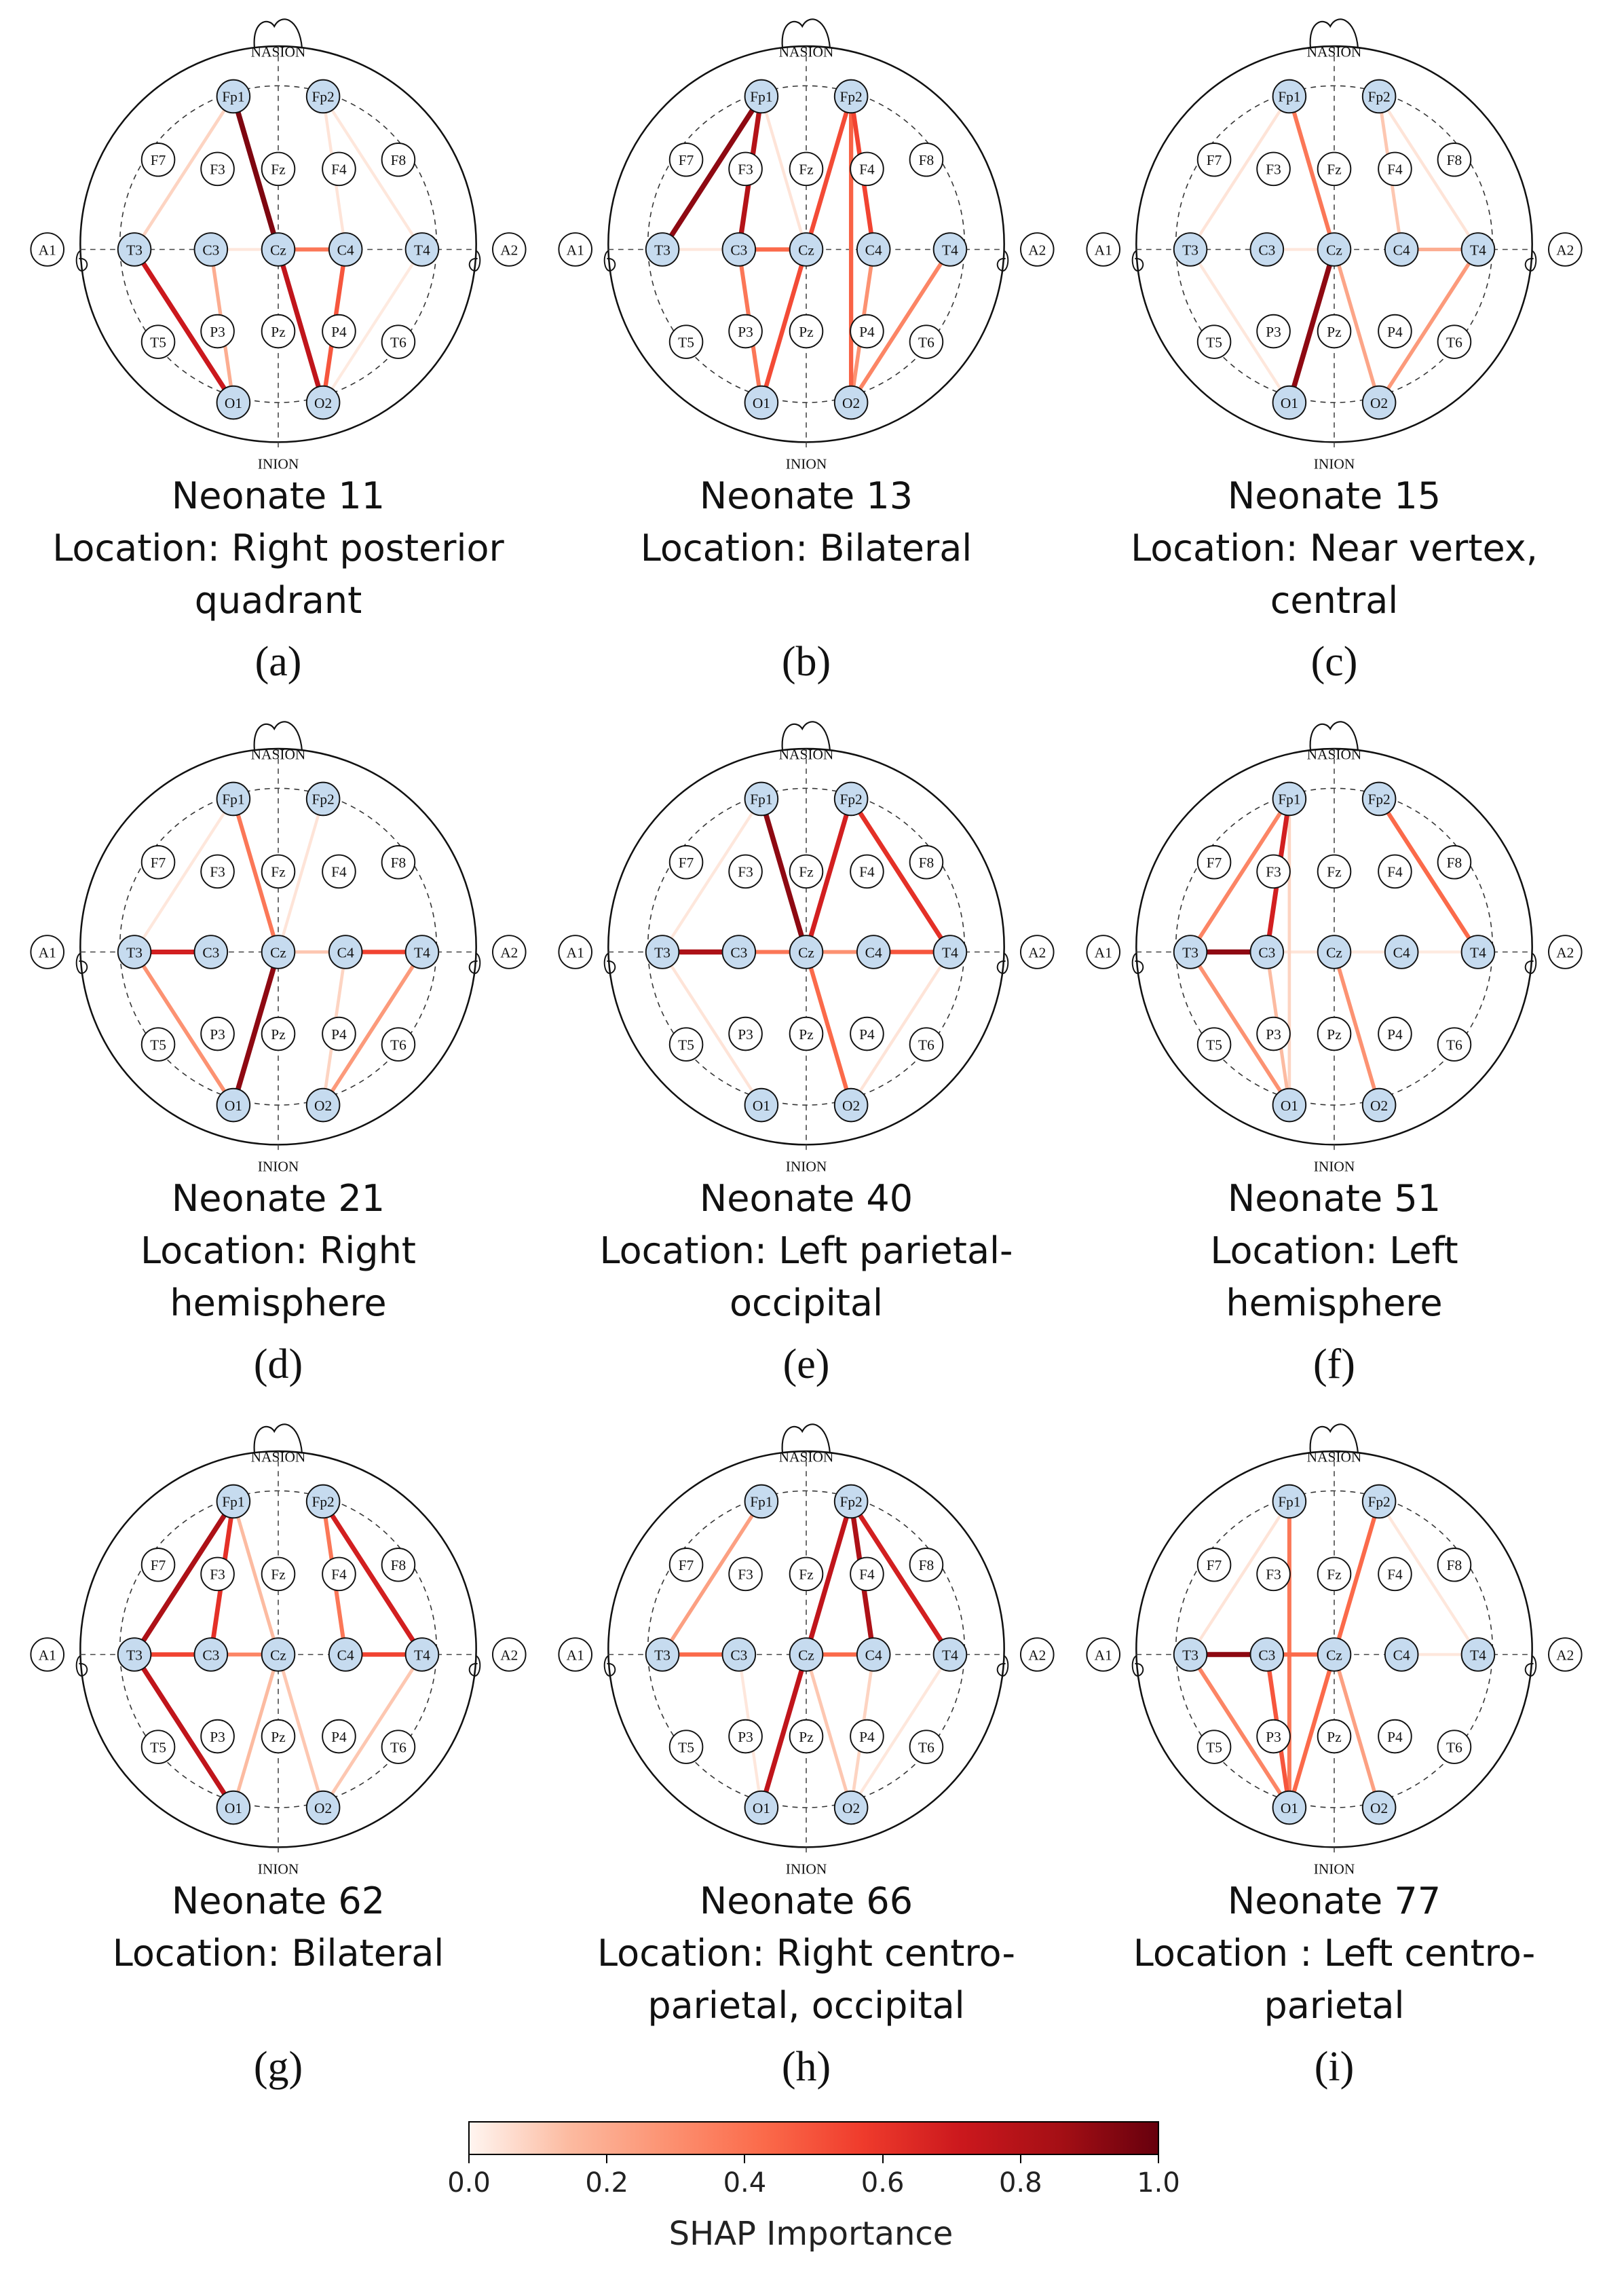  What do you see at coordinates (134, 250) in the screenshot?
I see `svg-text: T3` at bounding box center [134, 250].